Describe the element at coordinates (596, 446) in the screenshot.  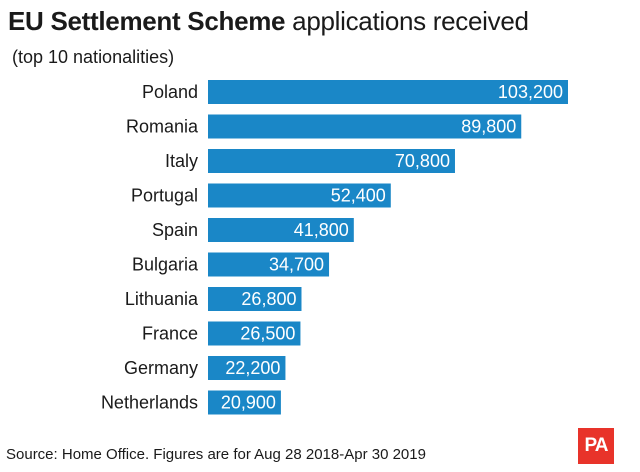
I see `pa-logo: PA` at that location.